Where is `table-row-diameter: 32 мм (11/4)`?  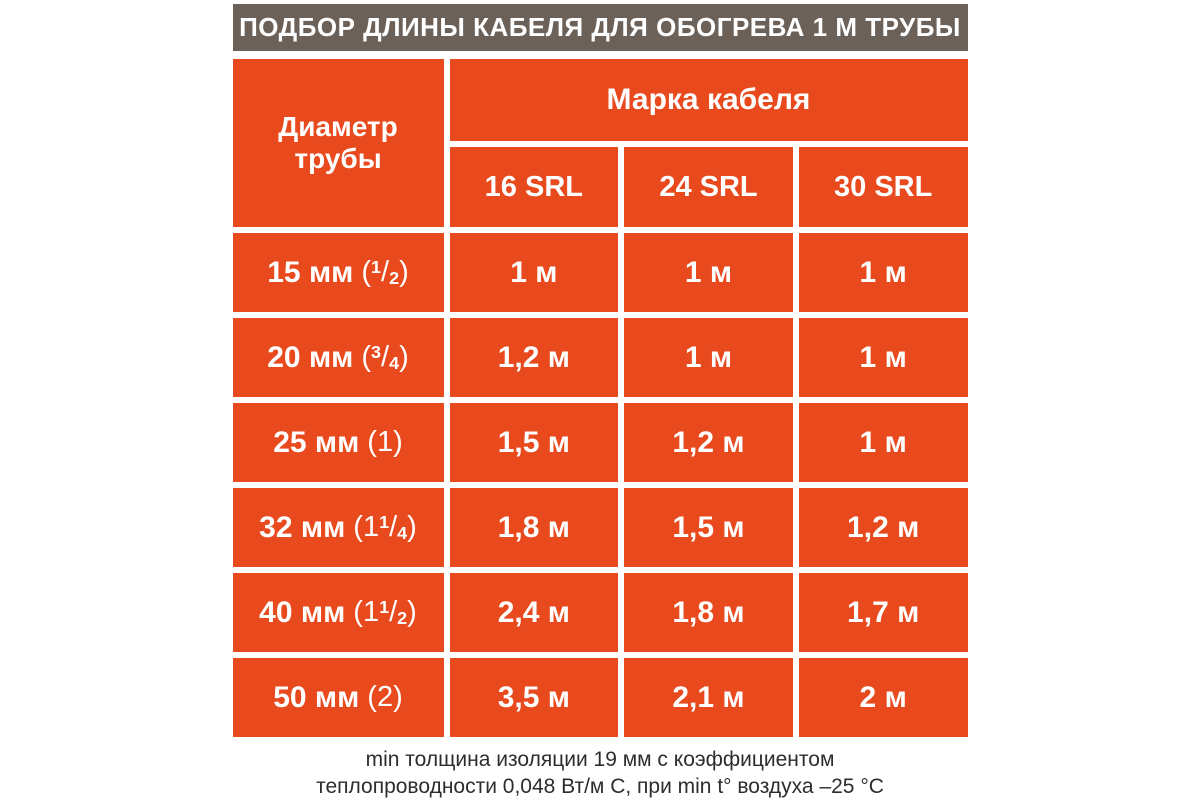
table-row-diameter: 32 мм (11/4) is located at coordinates (338, 527).